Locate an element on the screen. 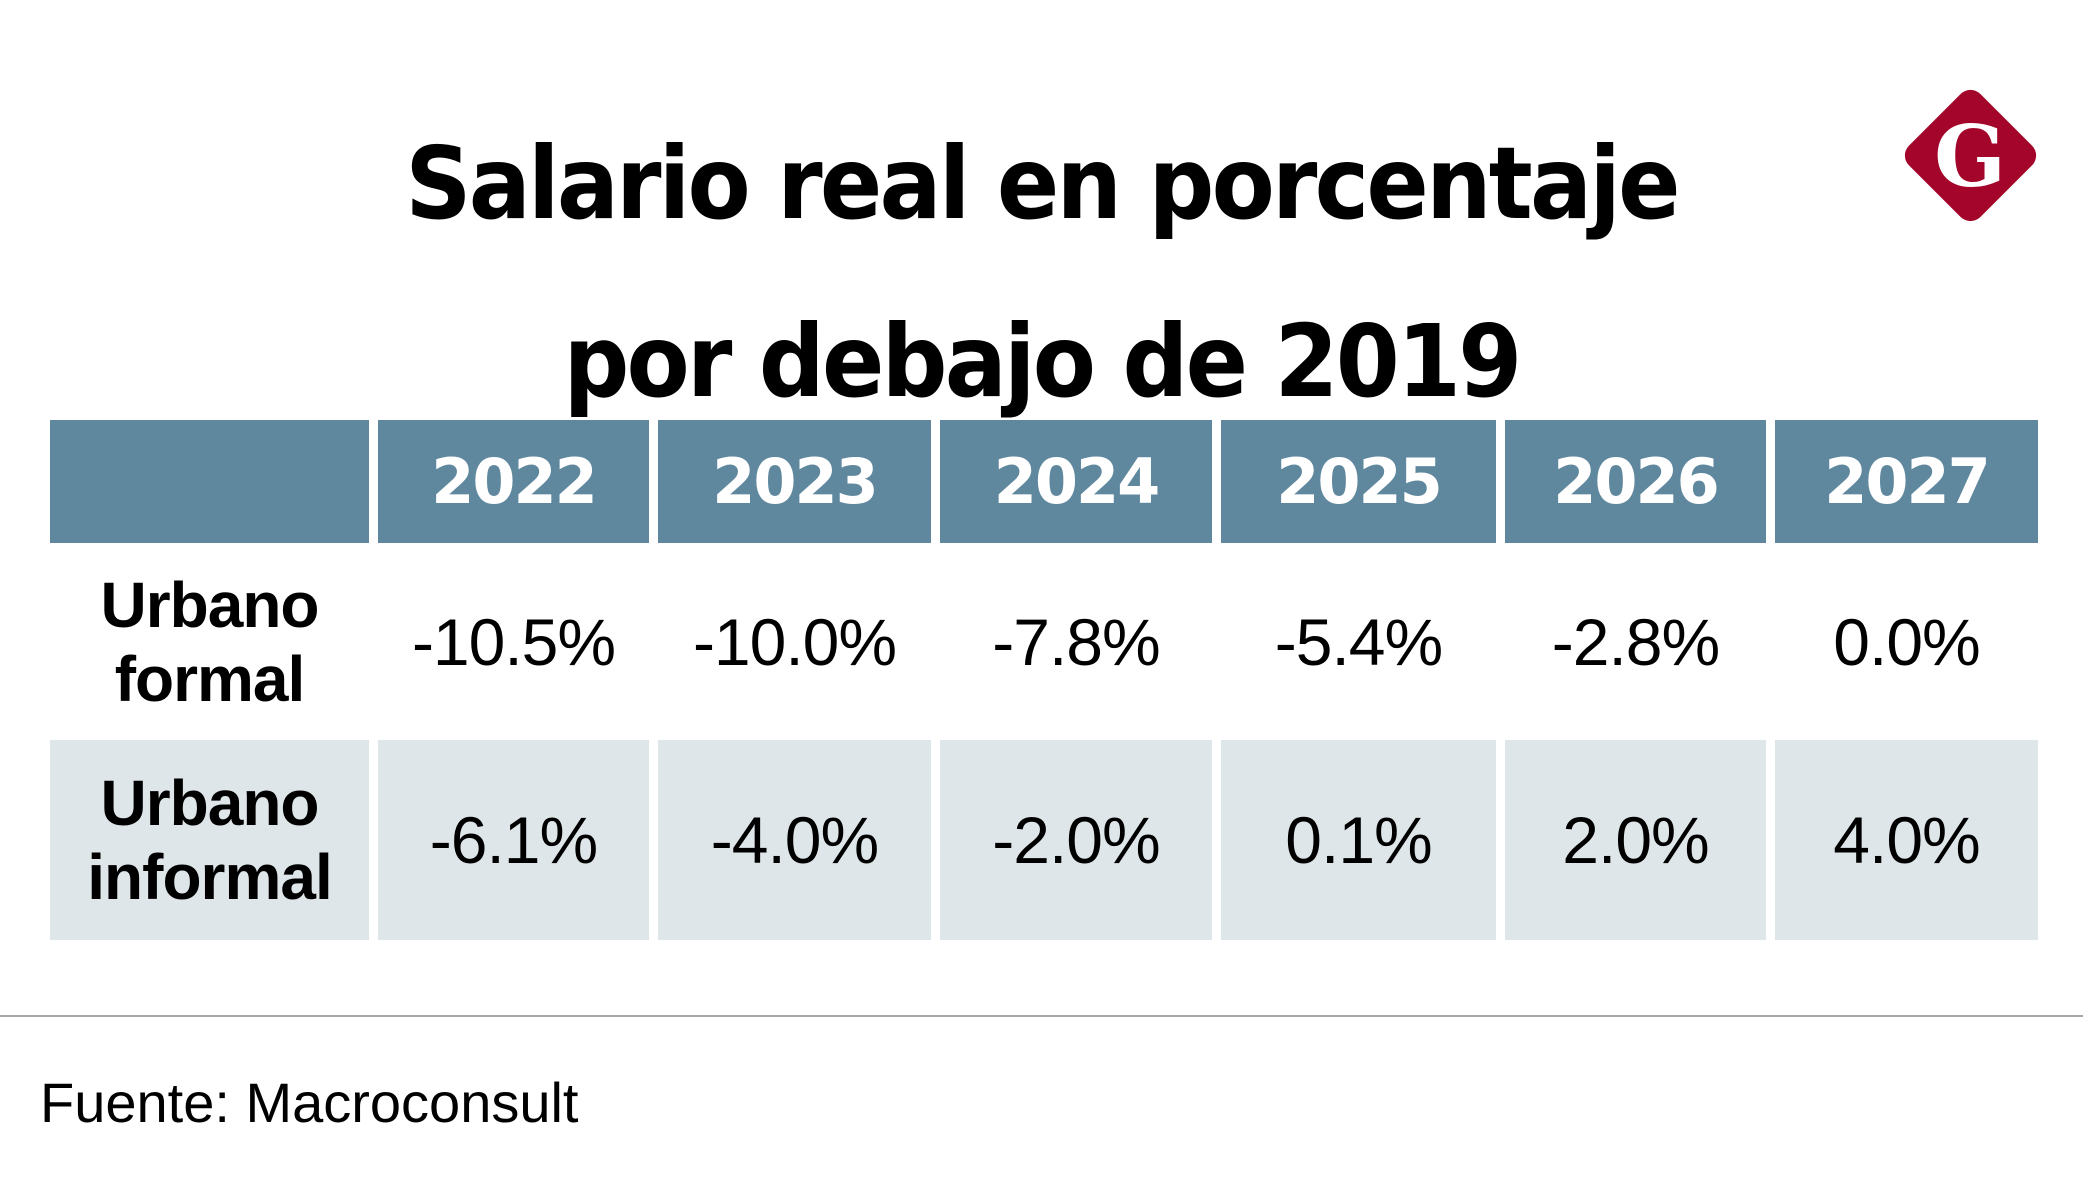 This screenshot has height=1193, width=2083. row-label-cell: Urbano informal is located at coordinates (209, 840).